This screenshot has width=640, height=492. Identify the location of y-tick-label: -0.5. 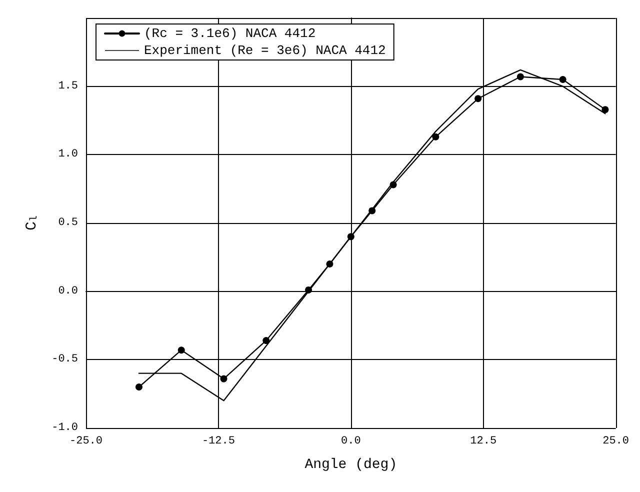
(65, 360).